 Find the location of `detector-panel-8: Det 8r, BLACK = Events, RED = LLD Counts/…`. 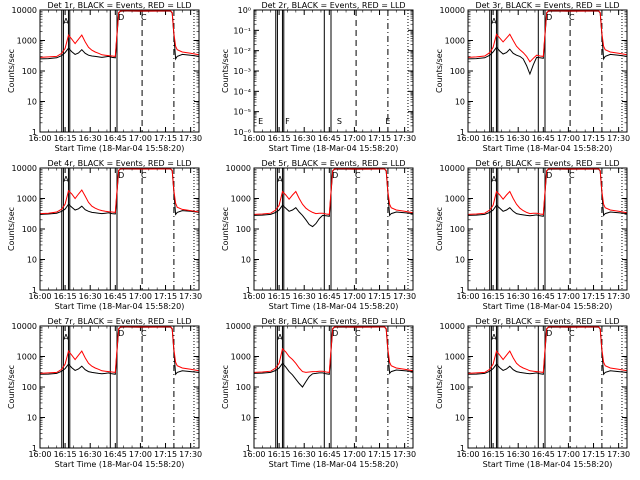

detector-panel-8: Det 8r, BLACK = Events, RED = LLD Counts/… is located at coordinates (318, 393).